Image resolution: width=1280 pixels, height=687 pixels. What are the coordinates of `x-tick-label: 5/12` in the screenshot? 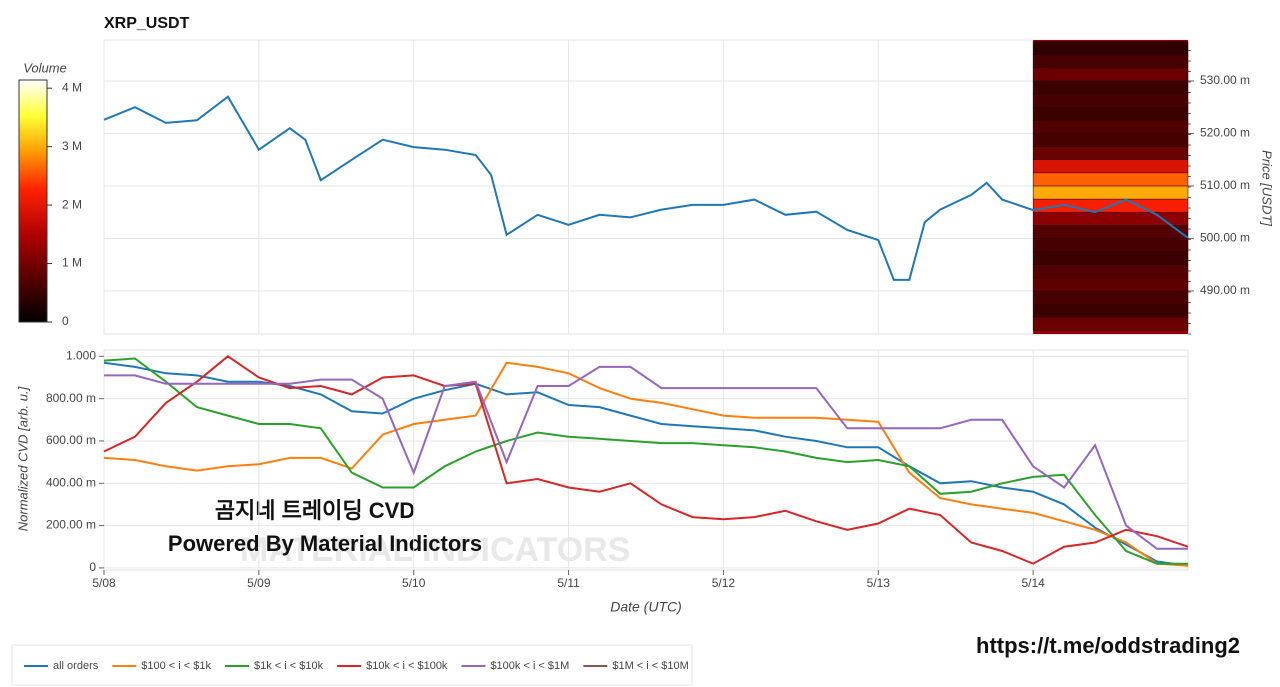 It's located at (724, 583).